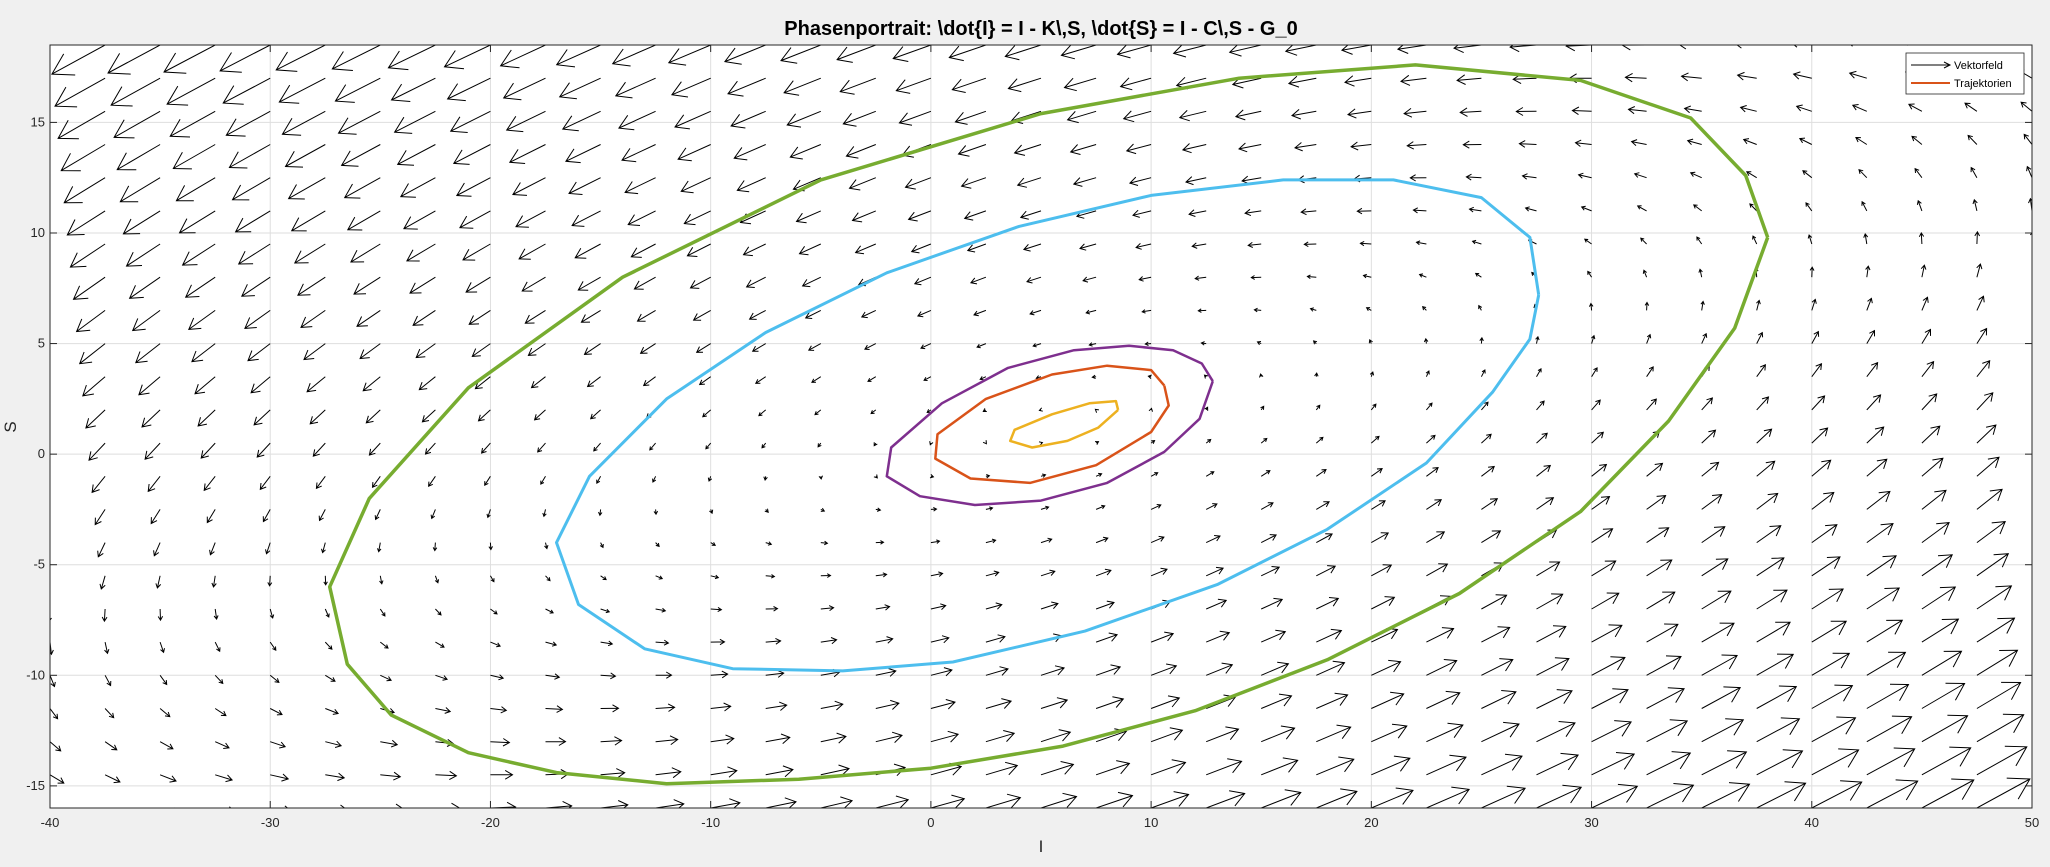  I want to click on legend: Vektorfeld Trajektorien, so click(1965, 73).